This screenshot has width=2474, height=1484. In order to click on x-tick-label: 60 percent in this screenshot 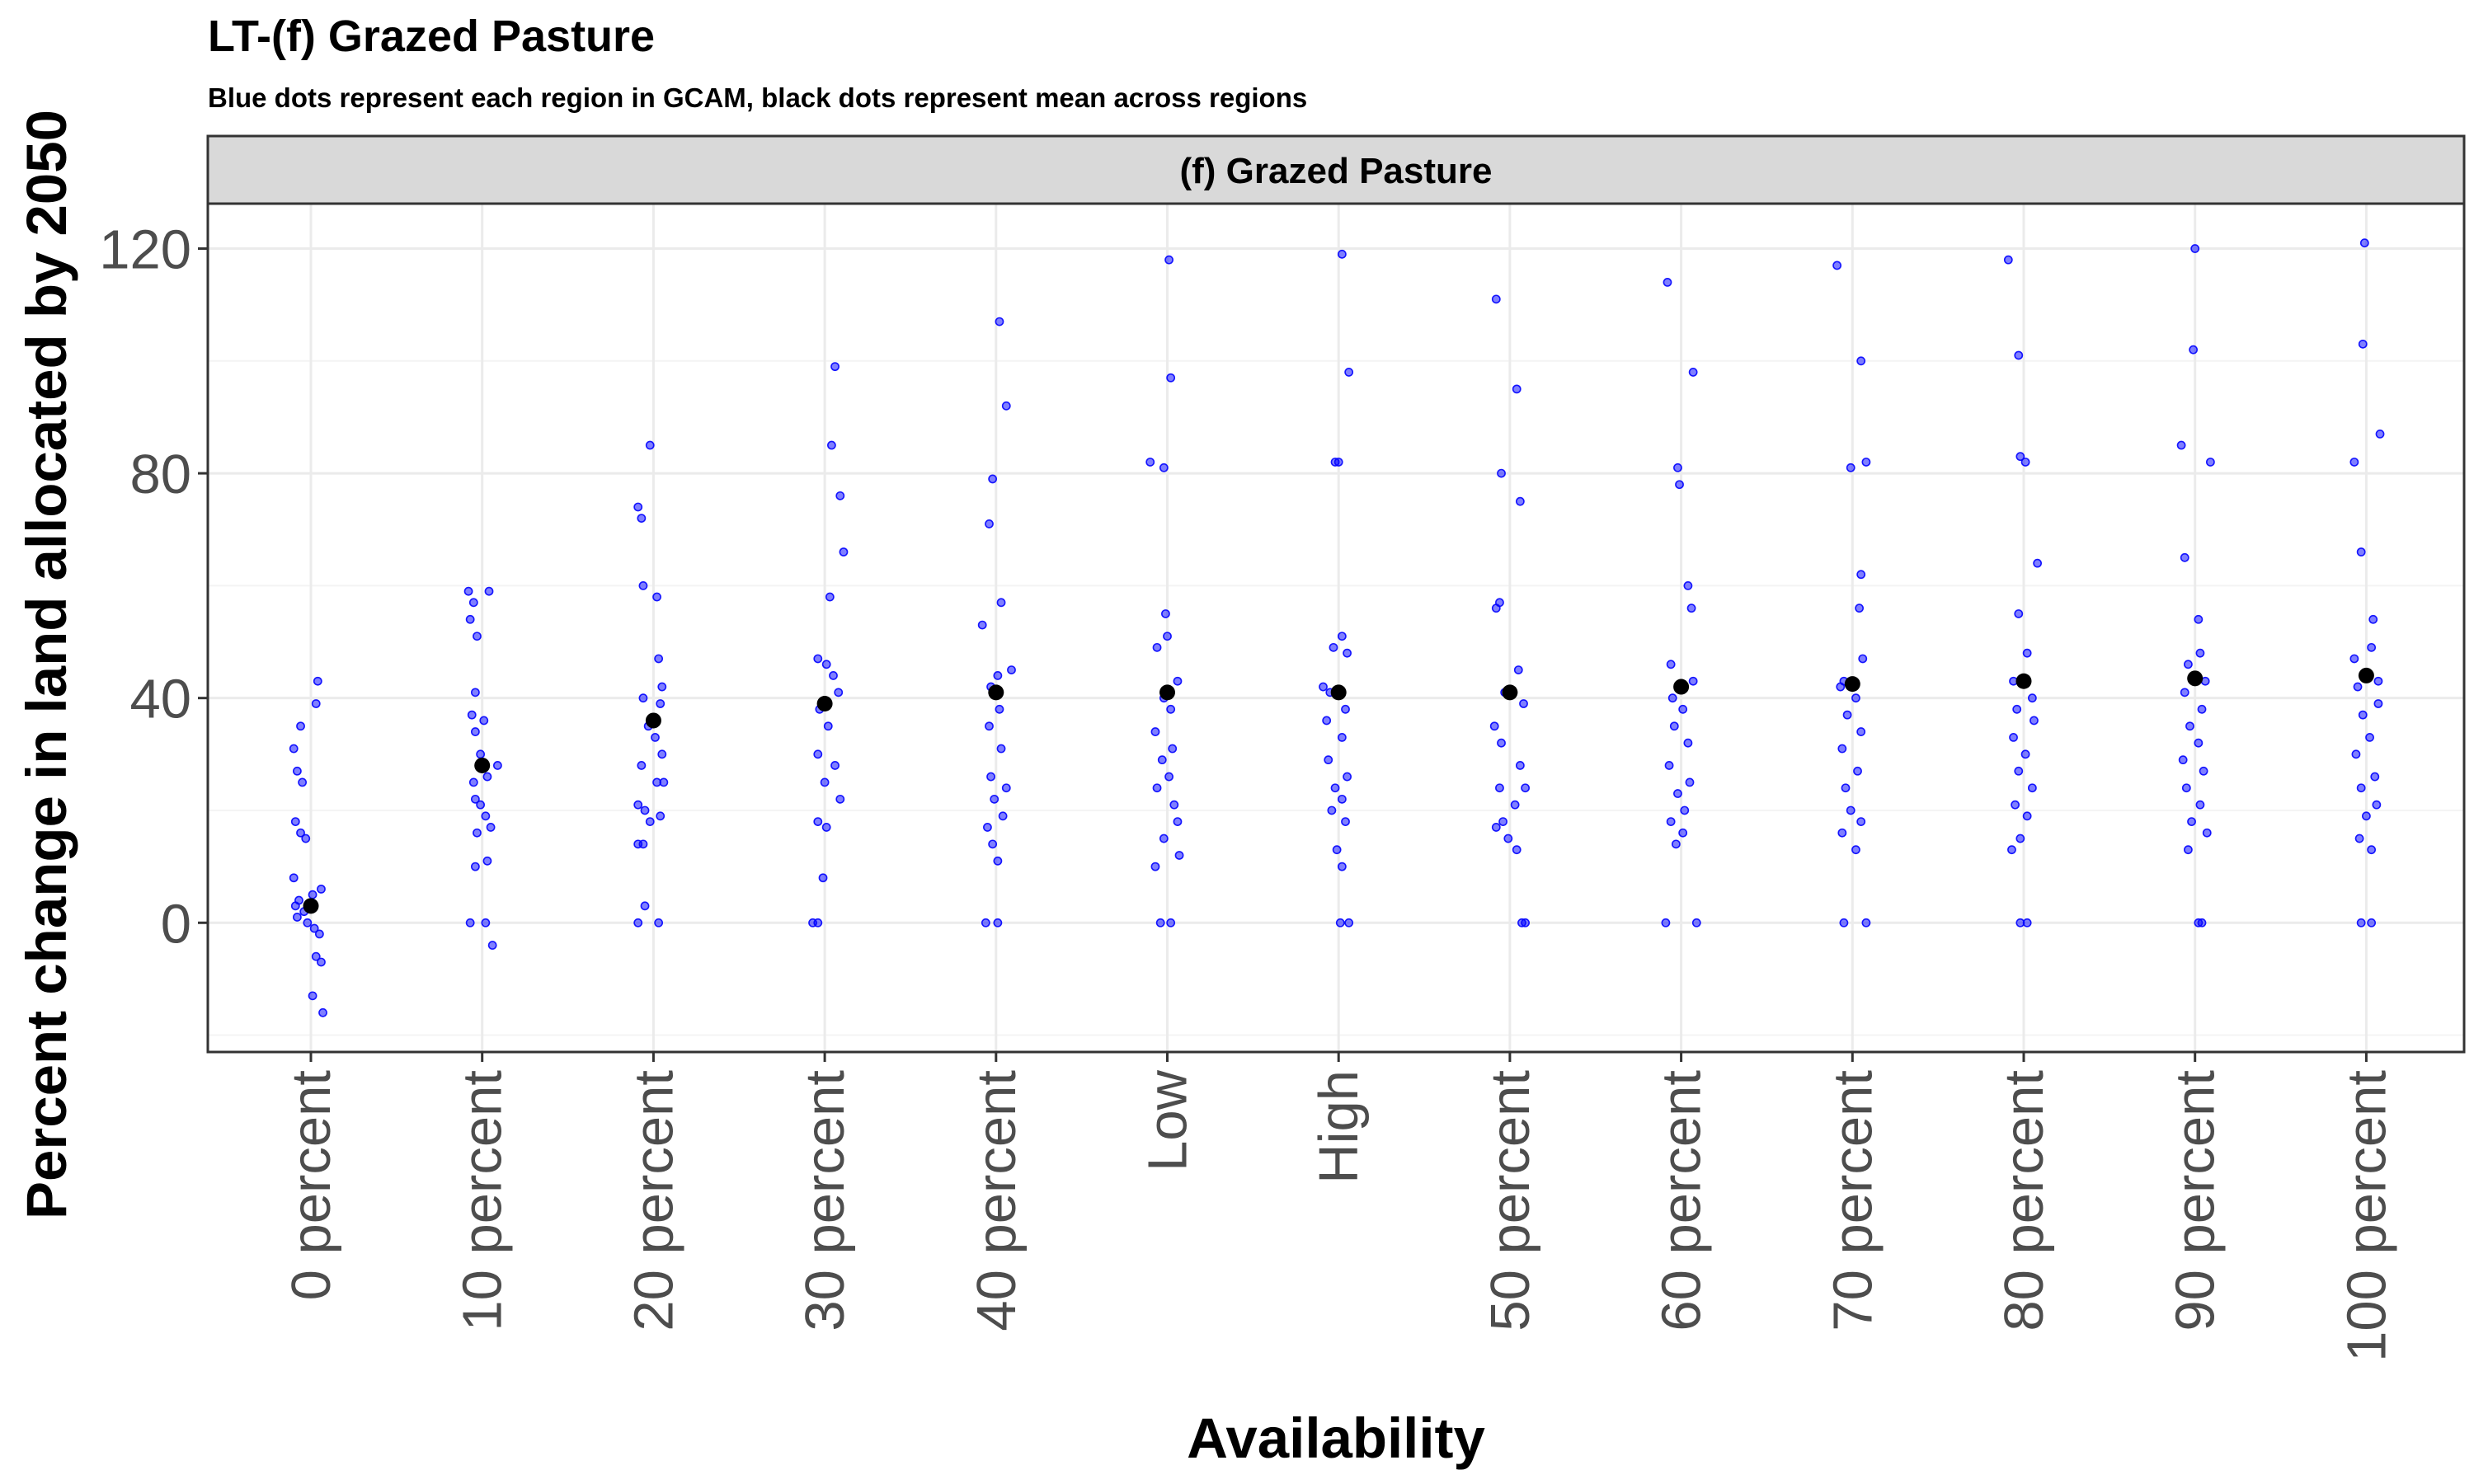, I will do `click(1682, 1200)`.